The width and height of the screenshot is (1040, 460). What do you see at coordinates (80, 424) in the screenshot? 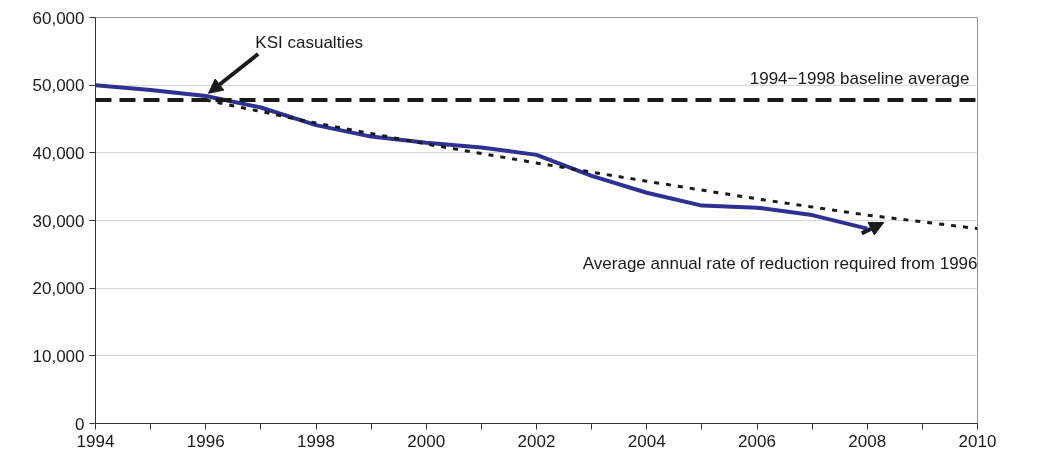
I see `y-tick-label: 0` at bounding box center [80, 424].